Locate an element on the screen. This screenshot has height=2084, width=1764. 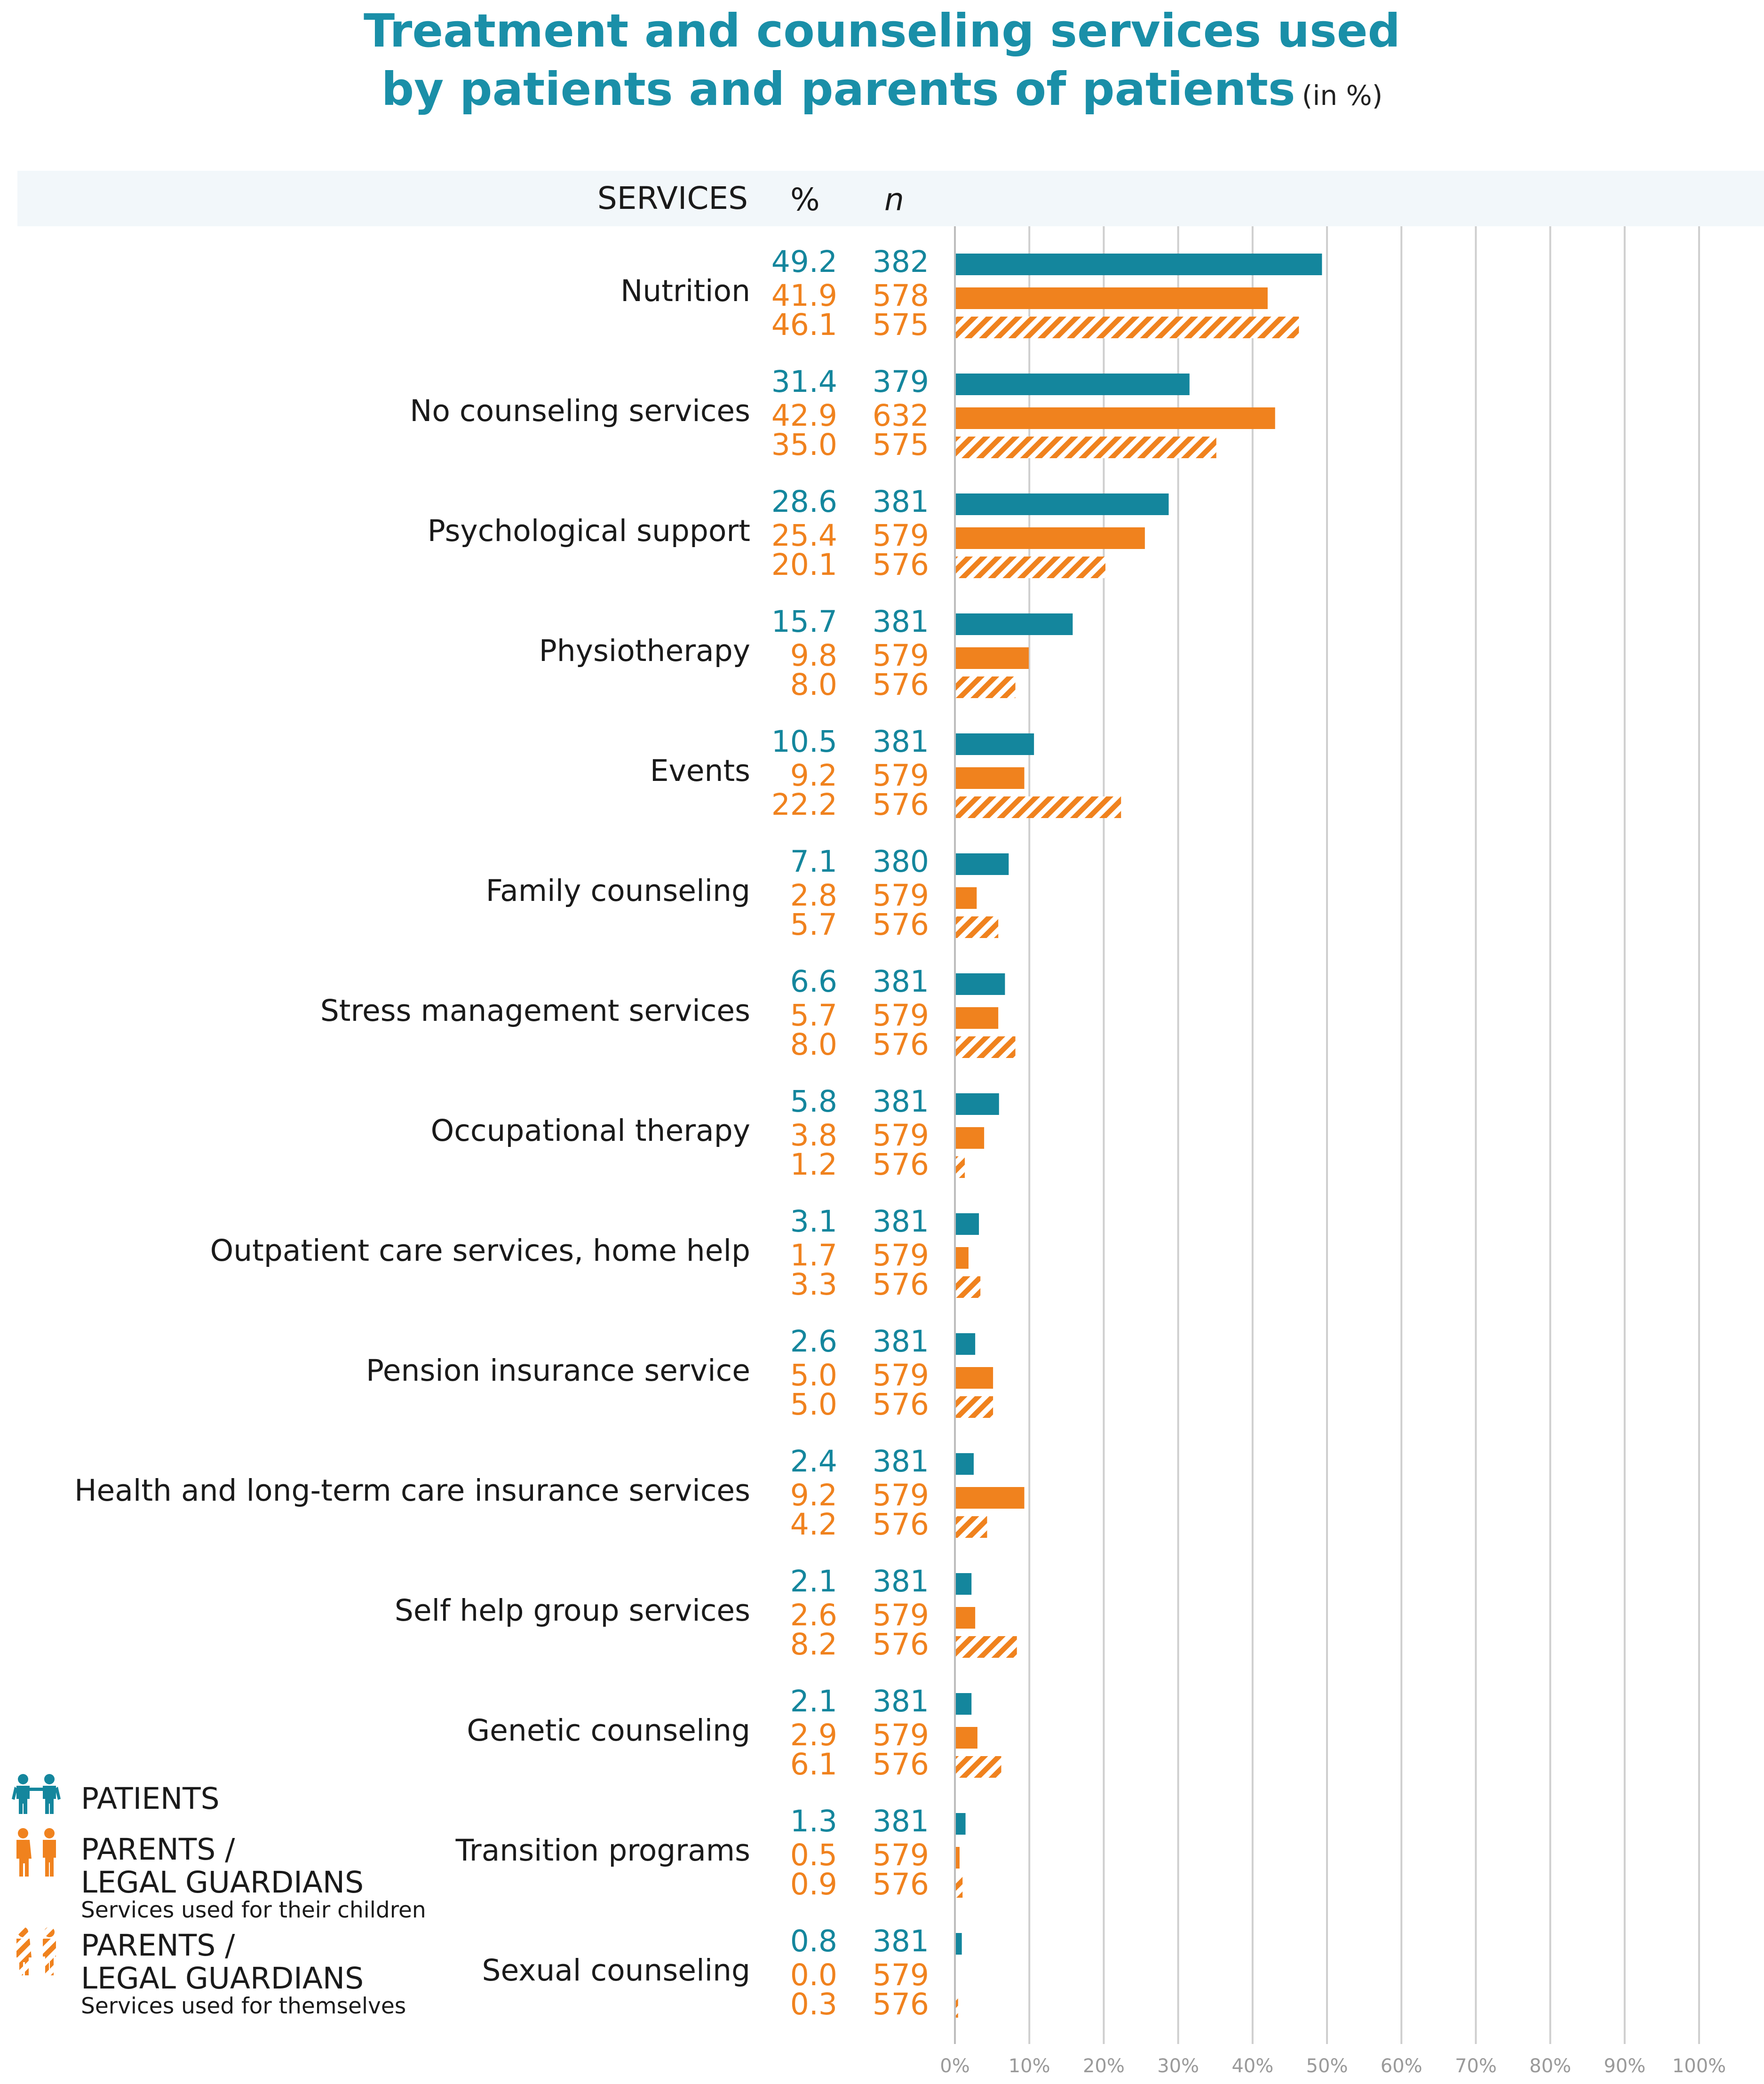
category-label: Genetic counseling is located at coordinates (608, 1730).